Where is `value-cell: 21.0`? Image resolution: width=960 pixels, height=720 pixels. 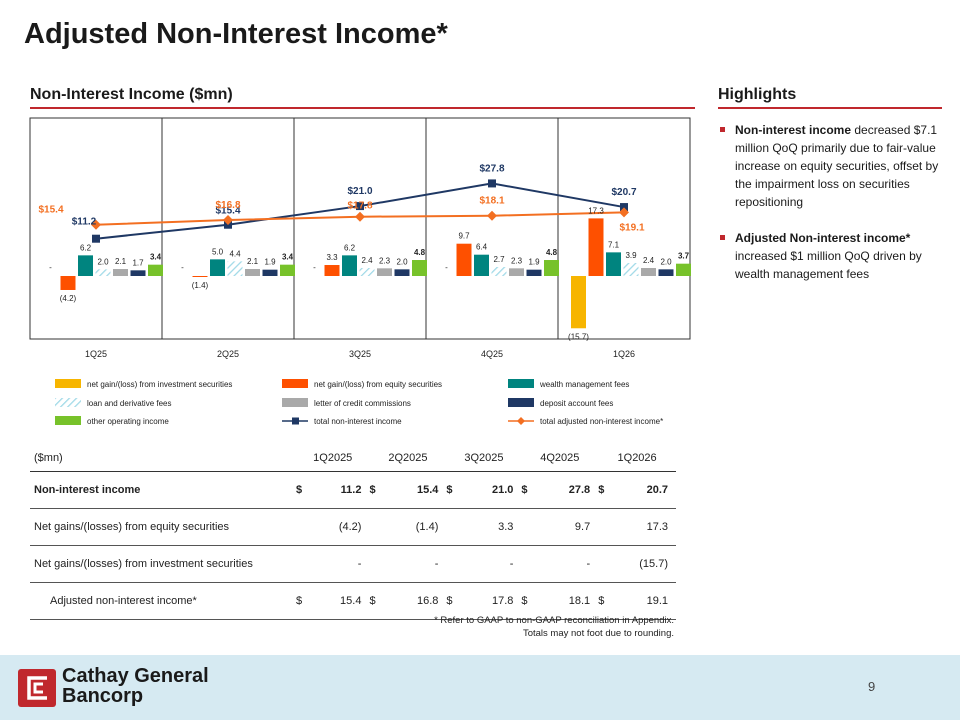
value-cell: 21.0 is located at coordinates (491, 490).